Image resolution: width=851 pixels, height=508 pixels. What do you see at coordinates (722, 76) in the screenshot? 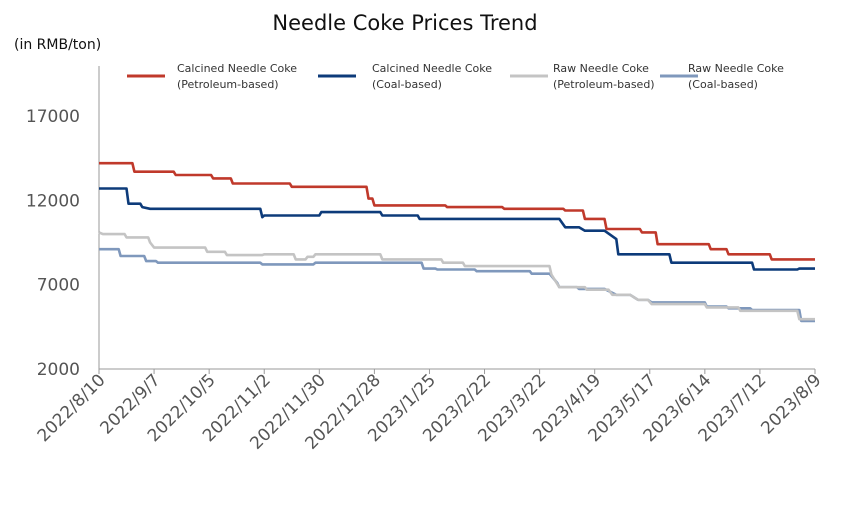
I see `legend-item: Raw Needle Coke (Coal-based)` at bounding box center [722, 76].